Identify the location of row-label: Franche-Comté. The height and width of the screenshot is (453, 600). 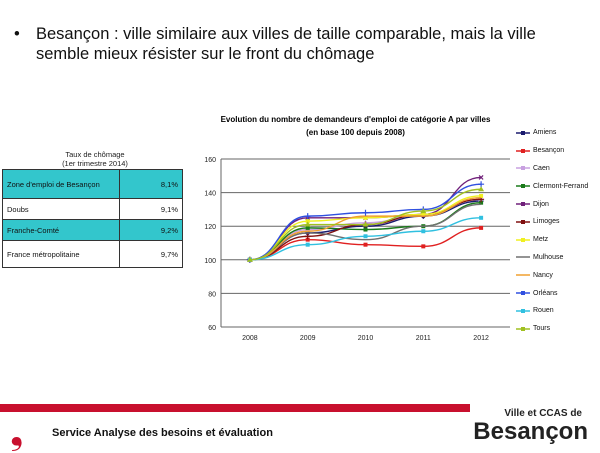
(61, 230).